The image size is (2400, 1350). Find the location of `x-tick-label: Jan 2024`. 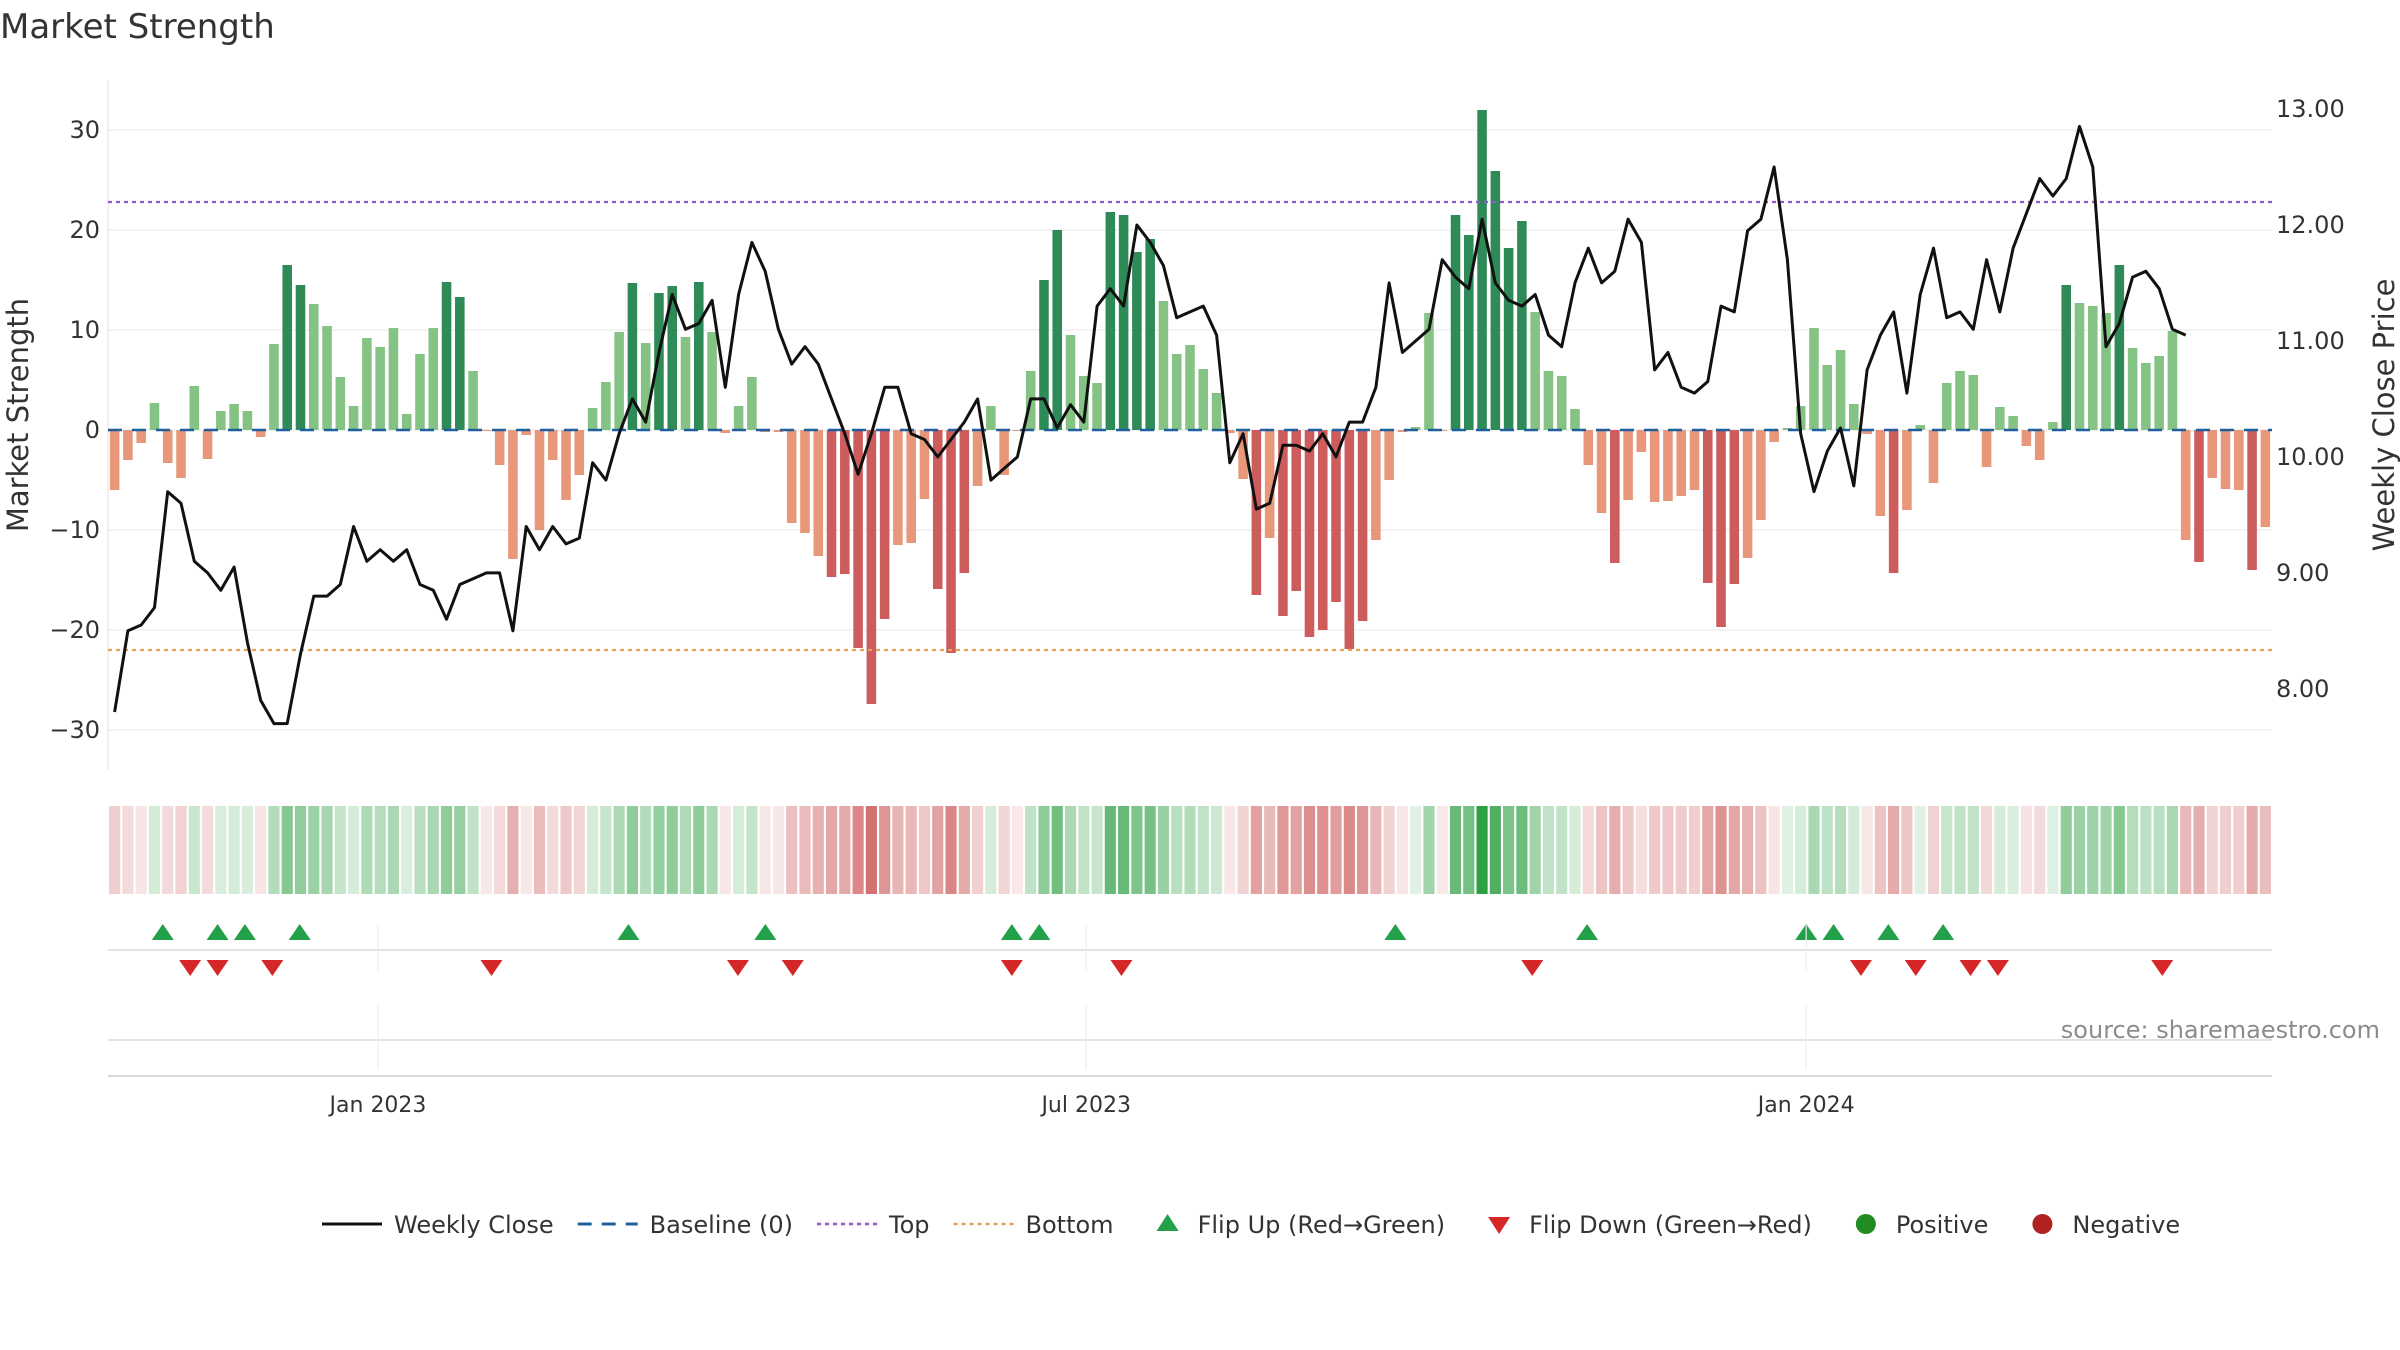

x-tick-label: Jan 2024 is located at coordinates (1805, 1105).